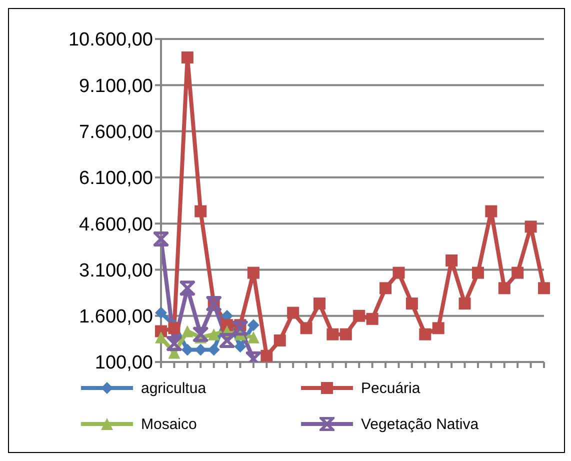 The height and width of the screenshot is (461, 571). Describe the element at coordinates (116, 225) in the screenshot. I see `y-tick-label: 4.600,00` at that location.